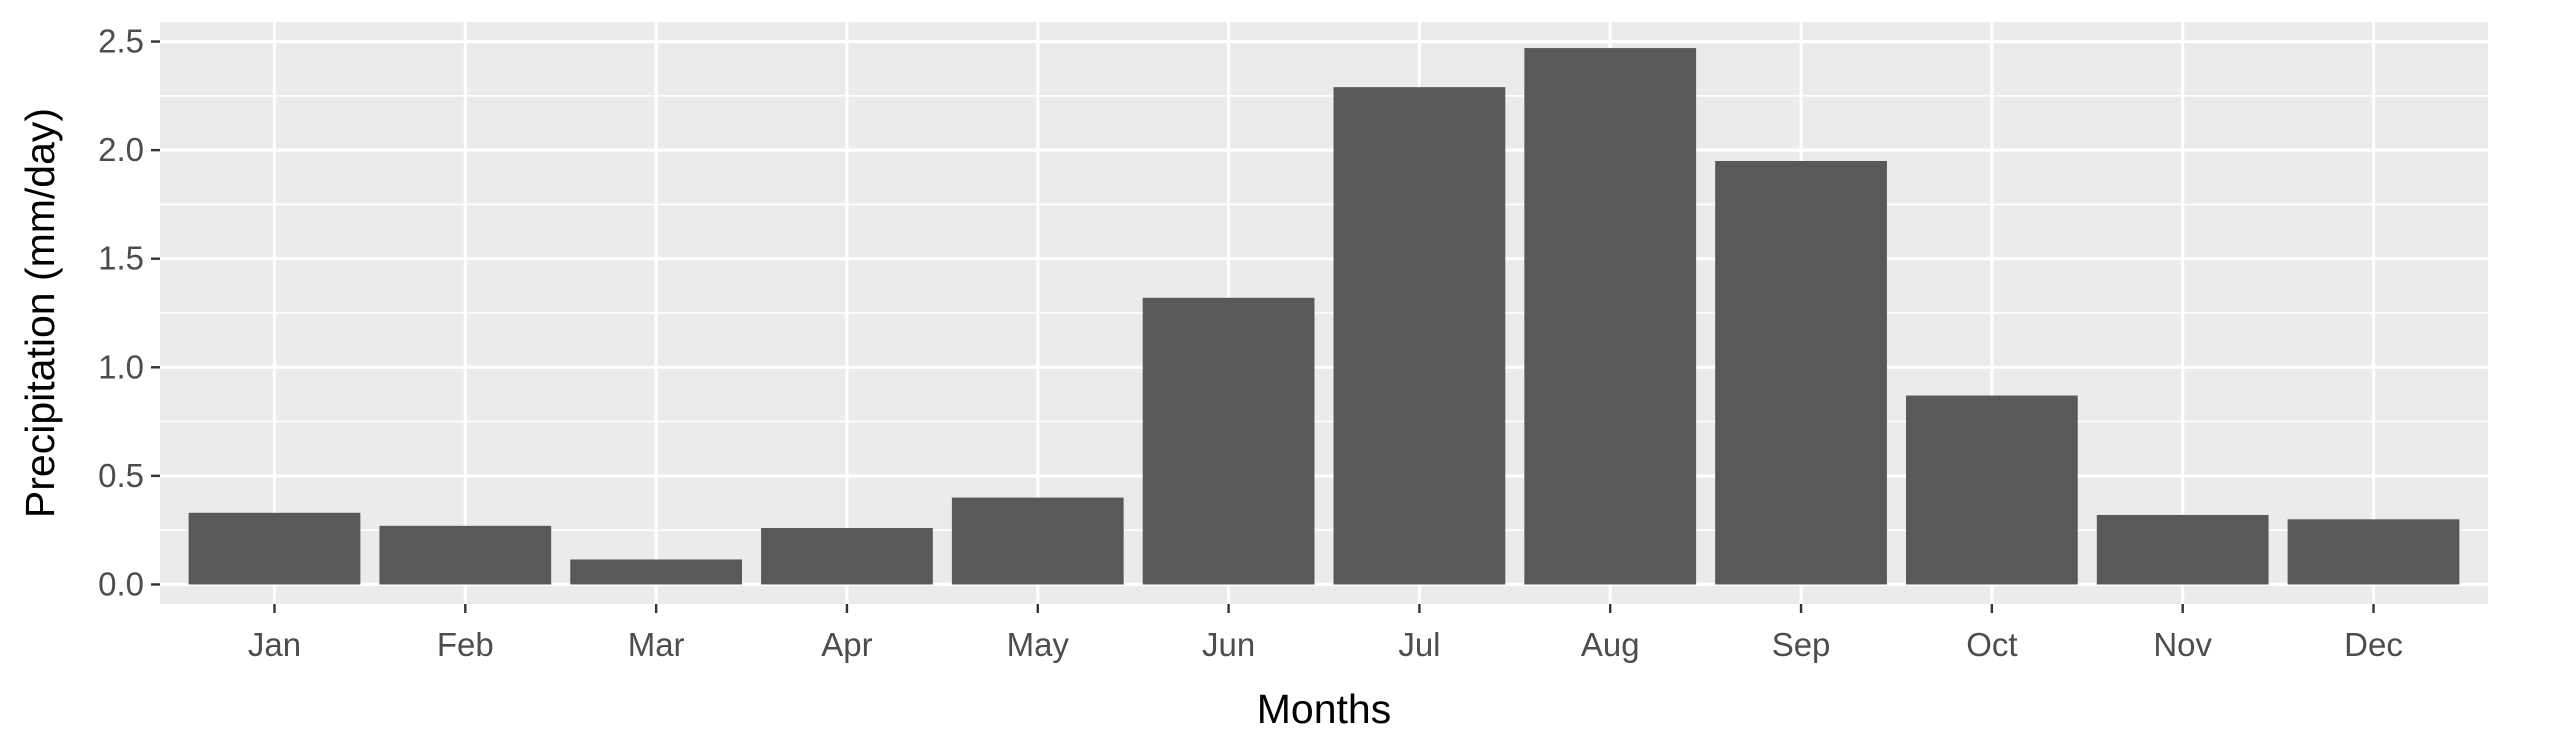  Describe the element at coordinates (121, 41) in the screenshot. I see `y-tick-label: 2.5` at that location.